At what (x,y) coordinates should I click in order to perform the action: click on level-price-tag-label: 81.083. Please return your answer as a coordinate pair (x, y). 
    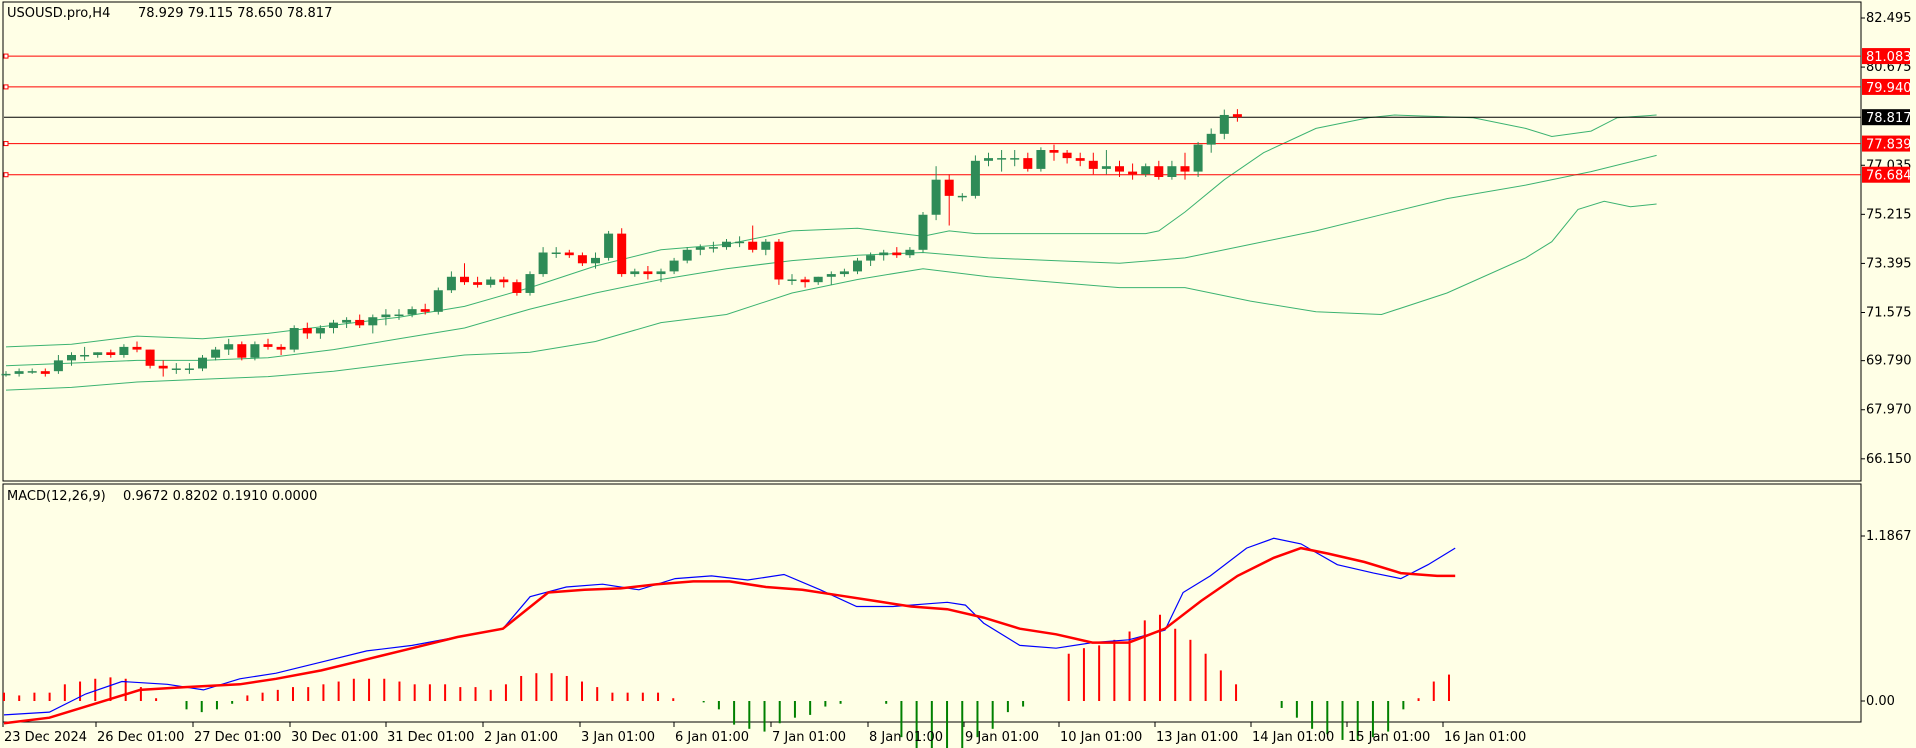
    Looking at the image, I should click on (1889, 57).